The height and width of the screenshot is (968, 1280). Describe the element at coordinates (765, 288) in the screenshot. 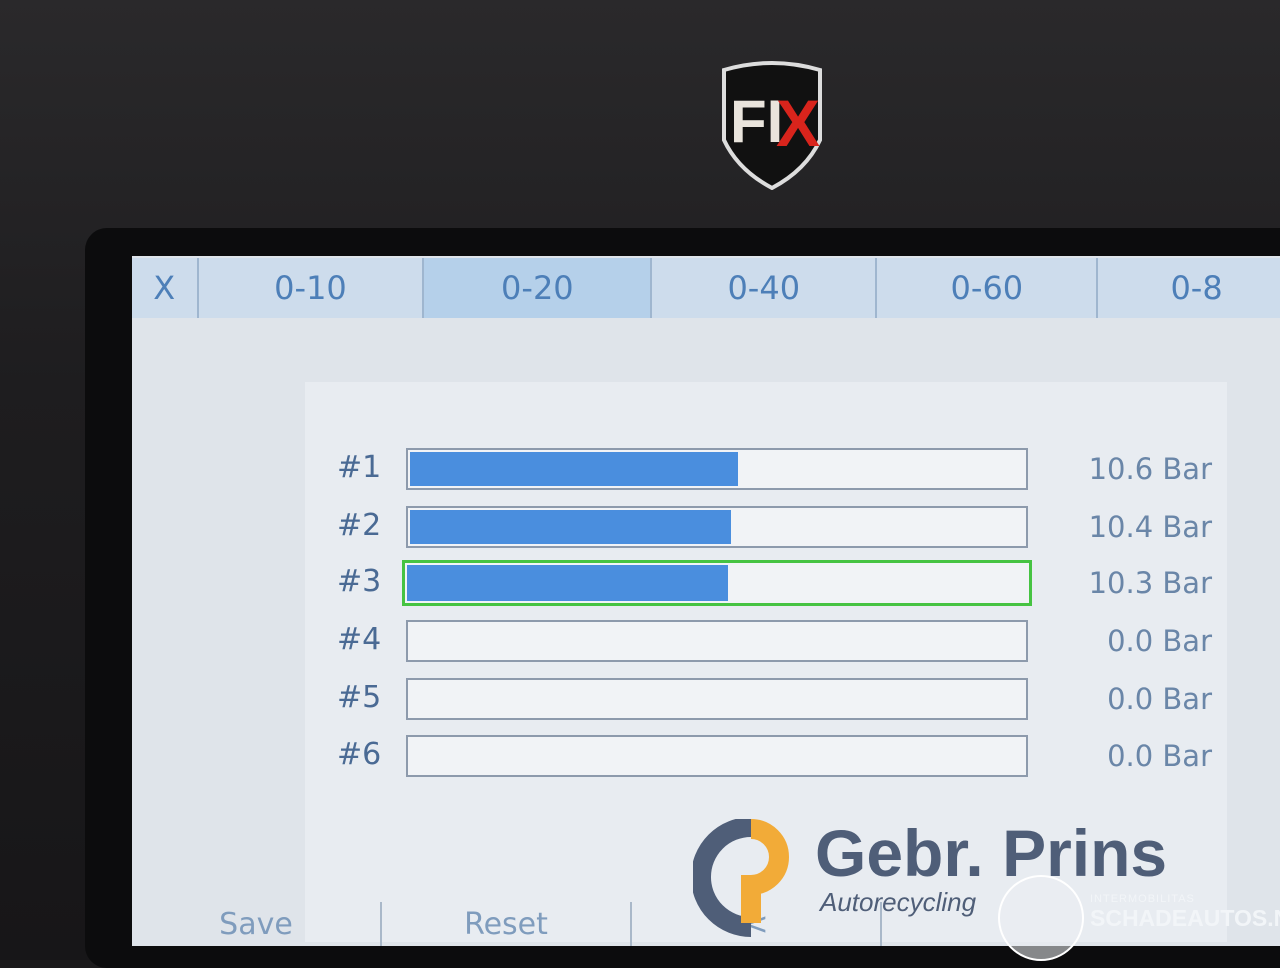

I see `tab-0-40: 0-40` at that location.